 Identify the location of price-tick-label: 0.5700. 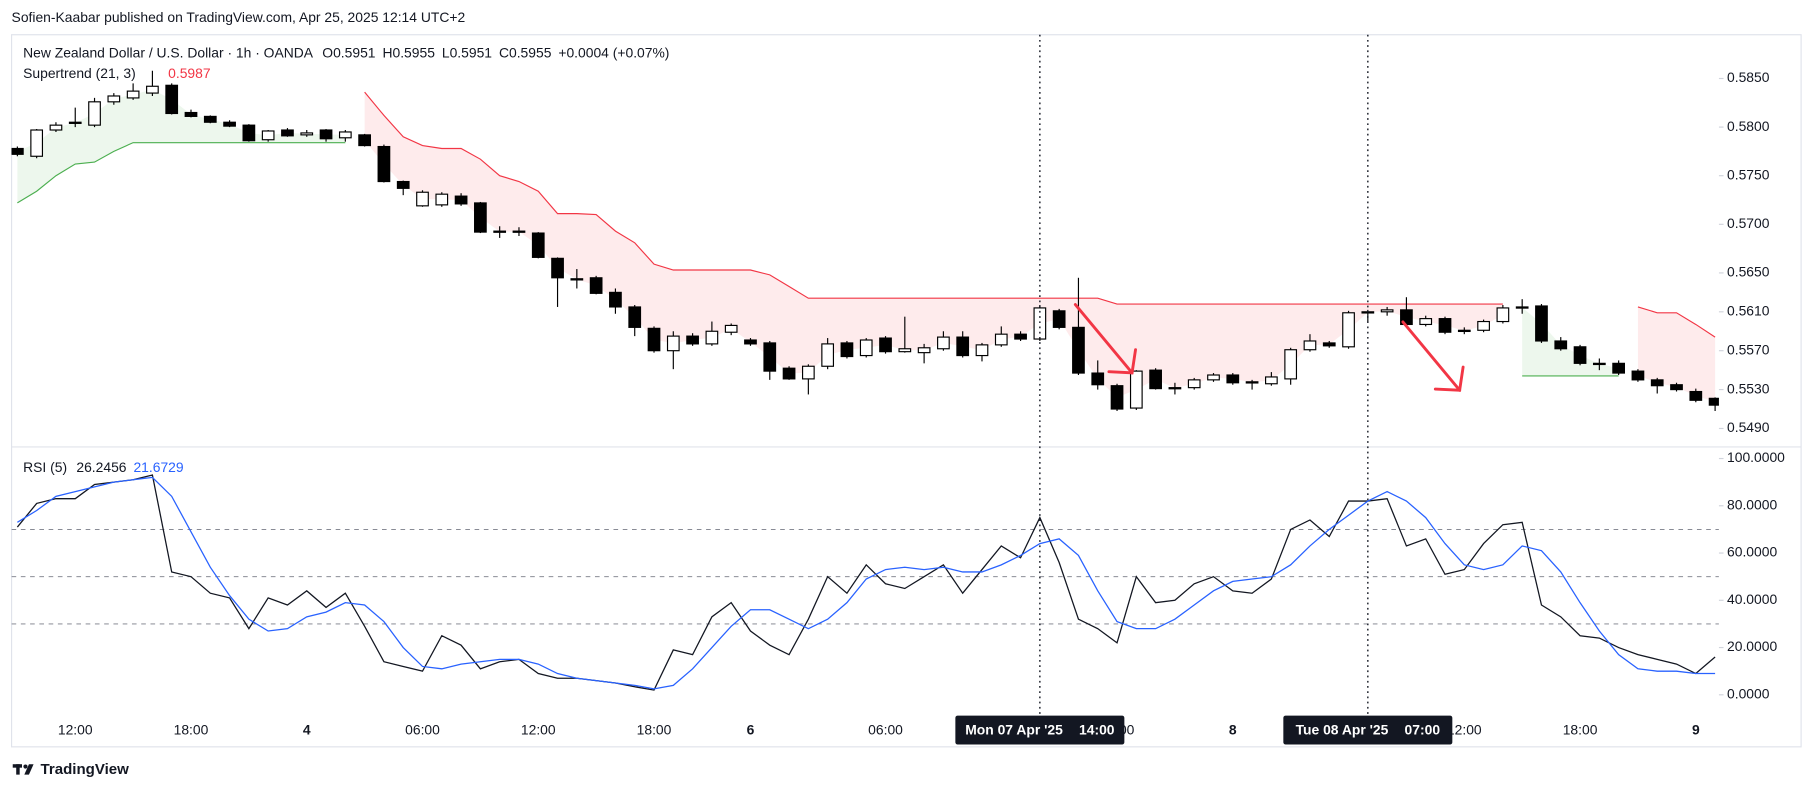
(1748, 223).